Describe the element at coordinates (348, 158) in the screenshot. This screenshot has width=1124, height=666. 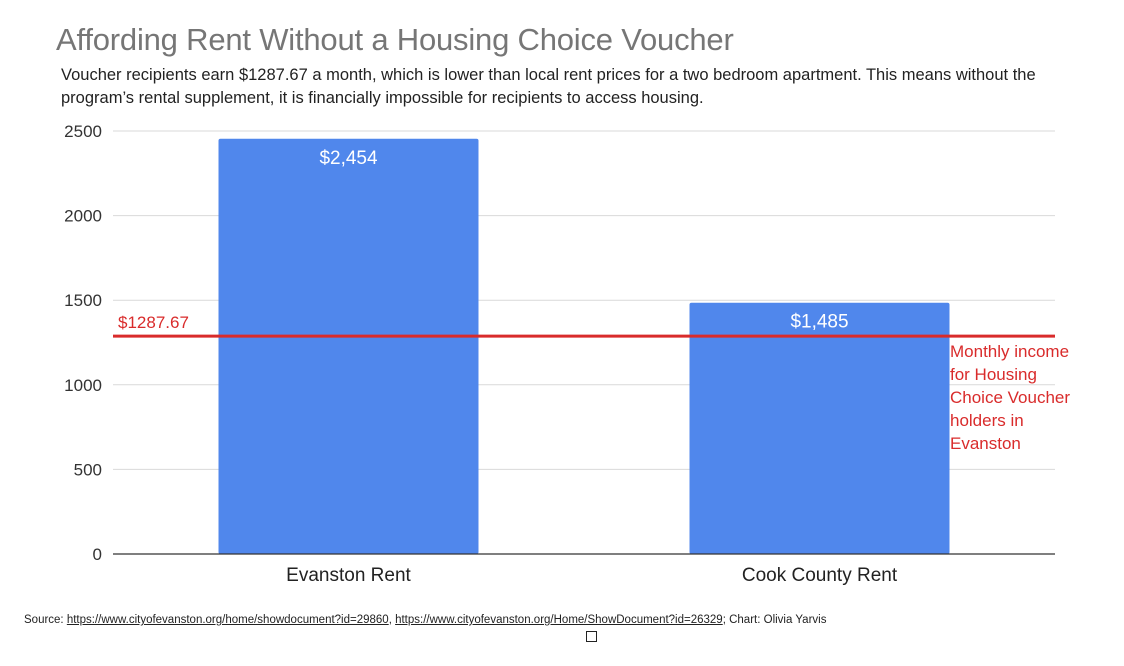
I see `bar-data-label: $2,454` at that location.